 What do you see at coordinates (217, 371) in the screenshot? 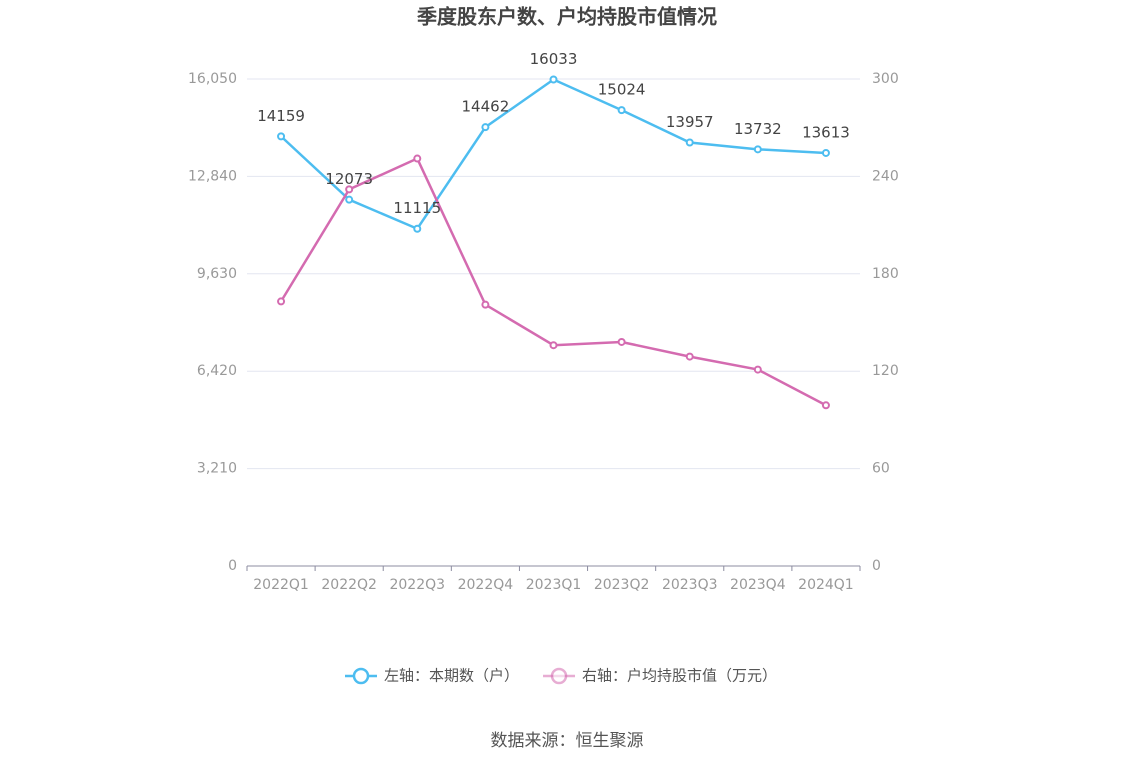
I see `y-tick-label: 6,420` at bounding box center [217, 371].